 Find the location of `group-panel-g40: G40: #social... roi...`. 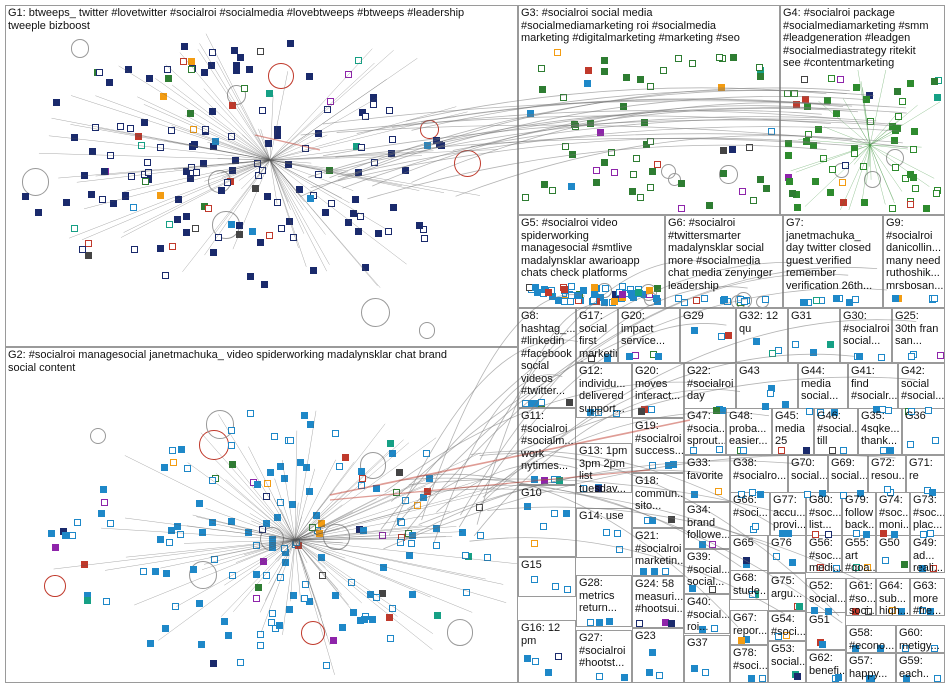

group-panel-g40: G40: #social... roi... is located at coordinates (707, 614).